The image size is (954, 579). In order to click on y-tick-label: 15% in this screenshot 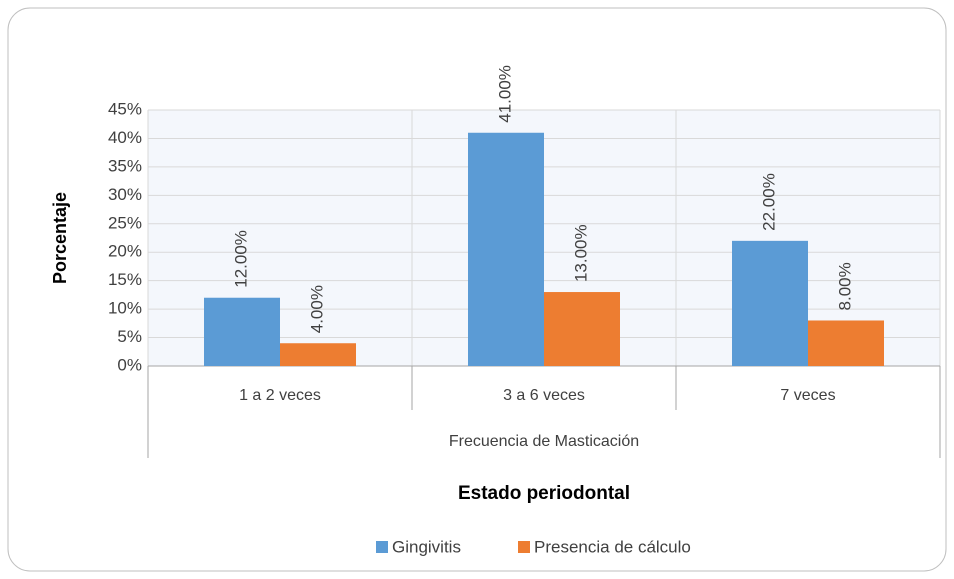, I will do `click(125, 279)`.